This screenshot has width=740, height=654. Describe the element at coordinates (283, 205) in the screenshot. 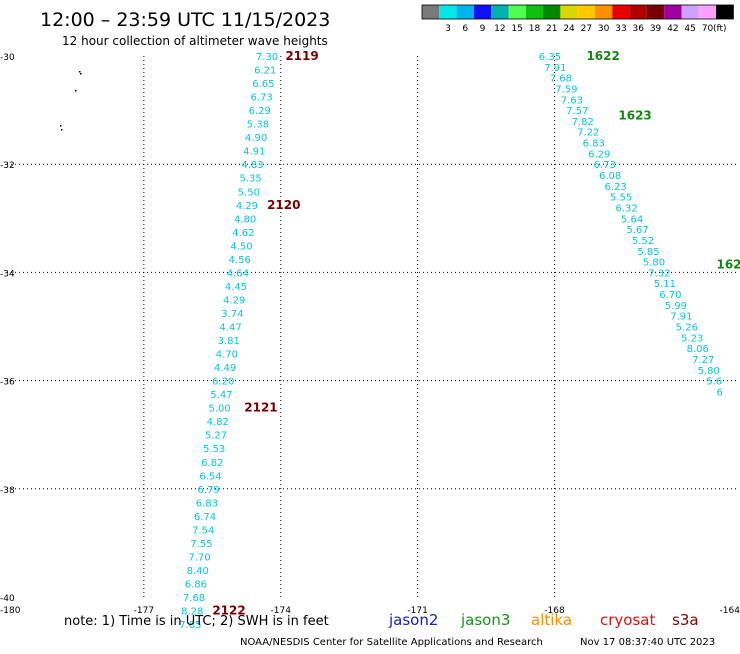

I see `pass-time-label: 2120` at that location.